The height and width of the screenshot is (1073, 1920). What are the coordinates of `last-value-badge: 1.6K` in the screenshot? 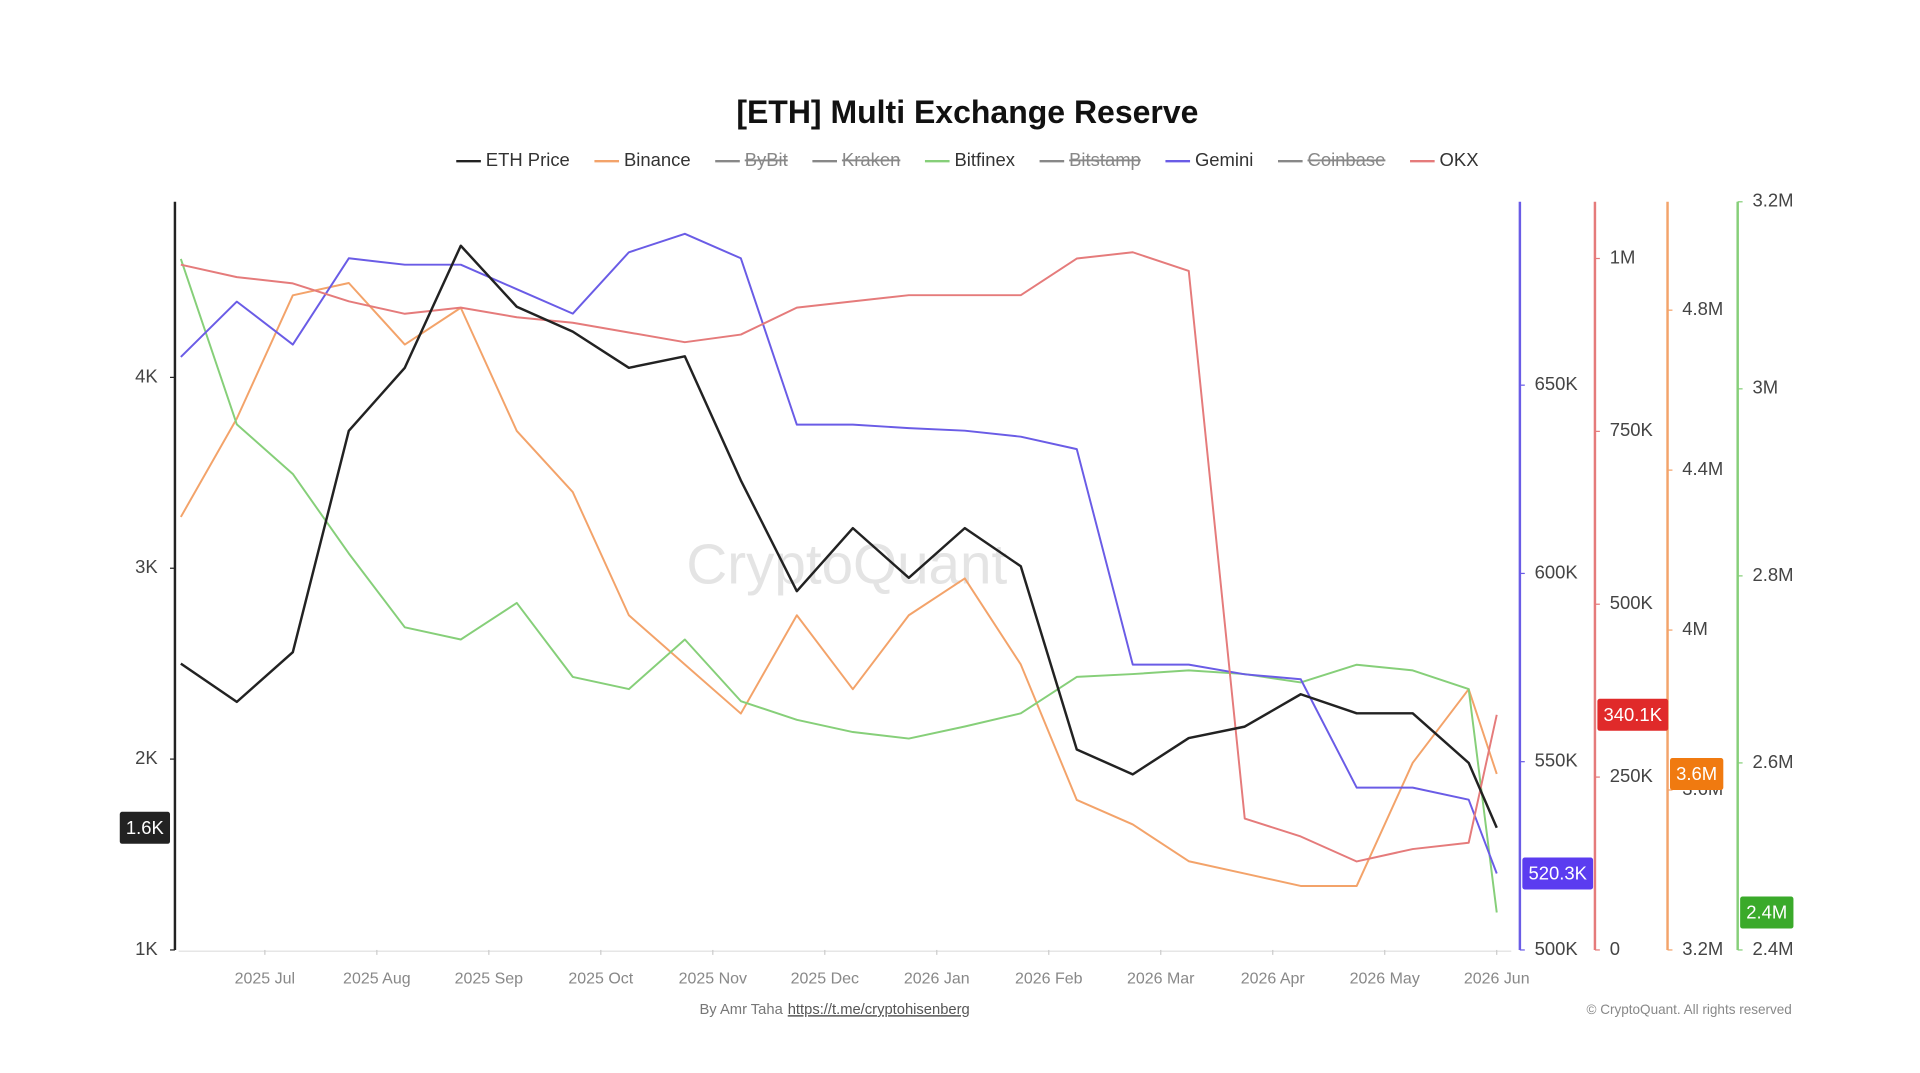 It's located at (145, 827).